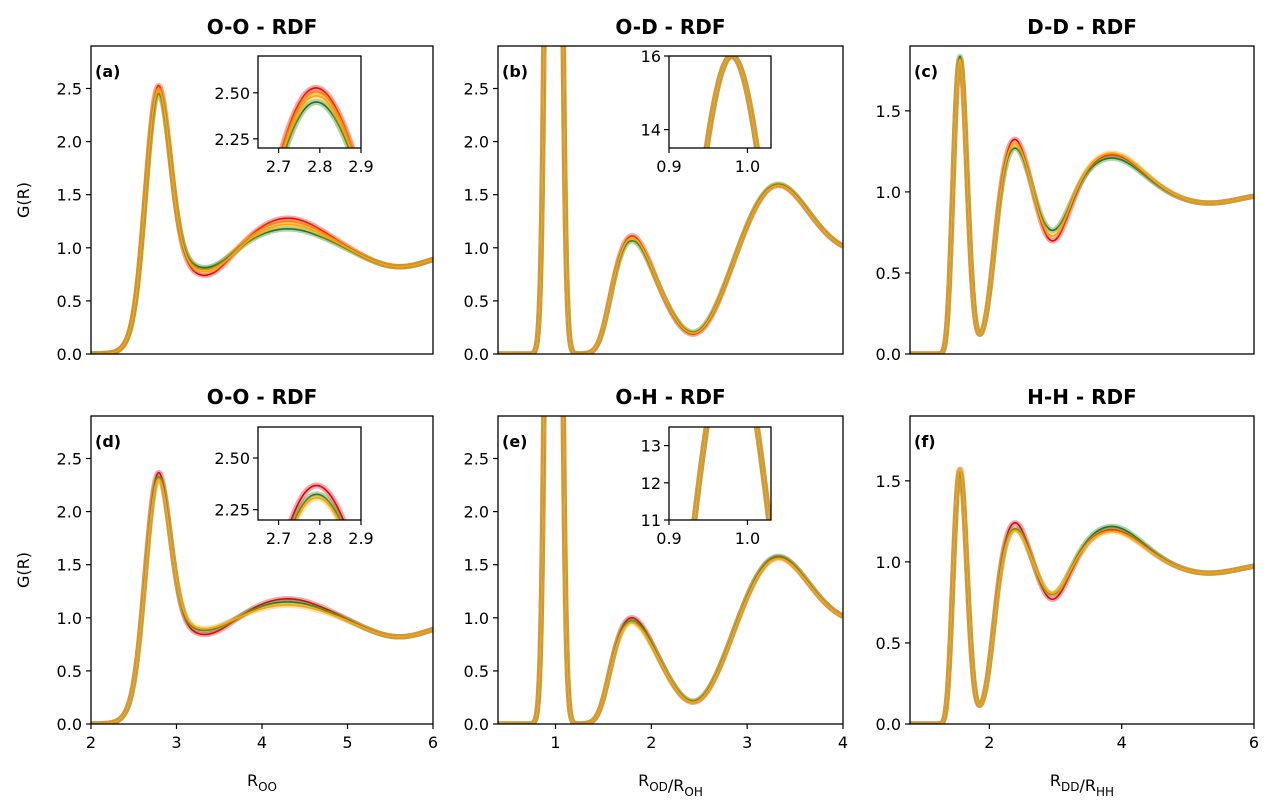 Image resolution: width=1275 pixels, height=807 pixels. I want to click on inset-ytick-label-b: 16, so click(651, 56).